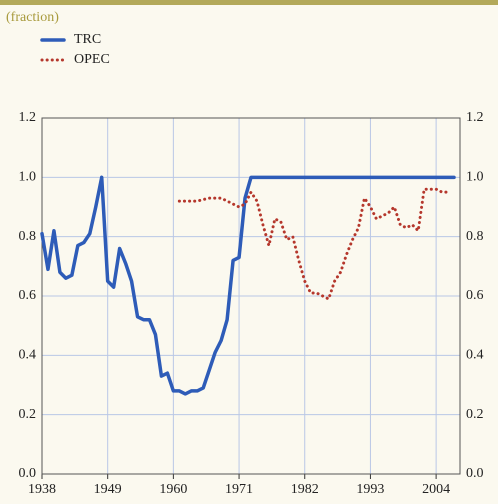  I want to click on x-tick-label: 2004, so click(436, 489).